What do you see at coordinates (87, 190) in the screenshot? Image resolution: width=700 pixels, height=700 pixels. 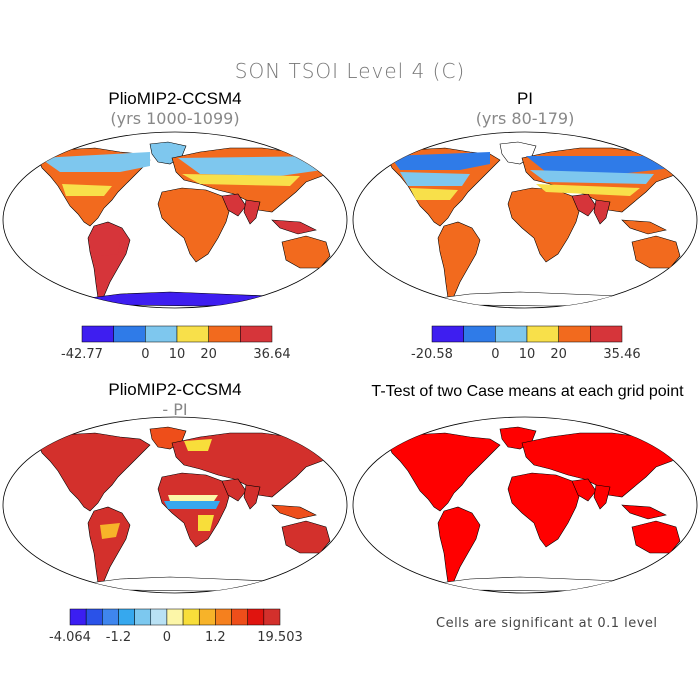 I see `na-mid-band` at bounding box center [87, 190].